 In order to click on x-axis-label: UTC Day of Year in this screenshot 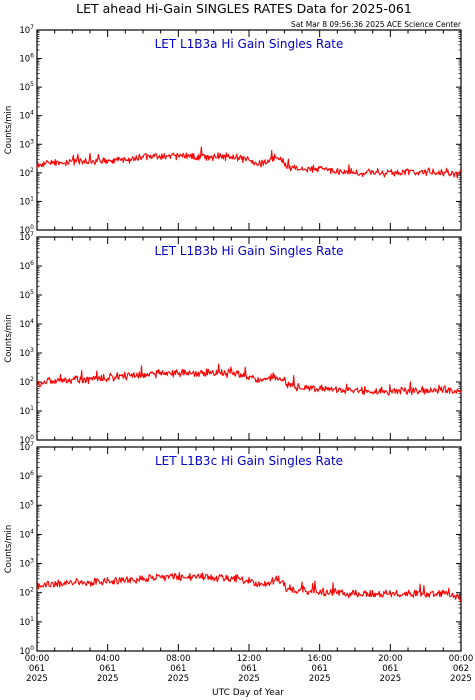, I will do `click(248, 693)`.